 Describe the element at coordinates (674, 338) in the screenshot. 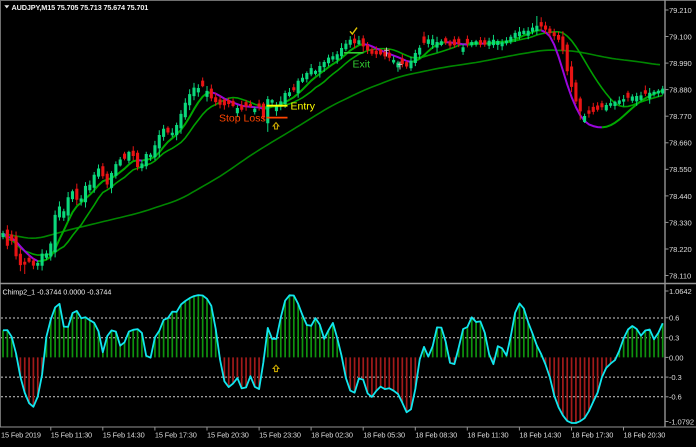

I see `svg-text: 0.3` at that location.